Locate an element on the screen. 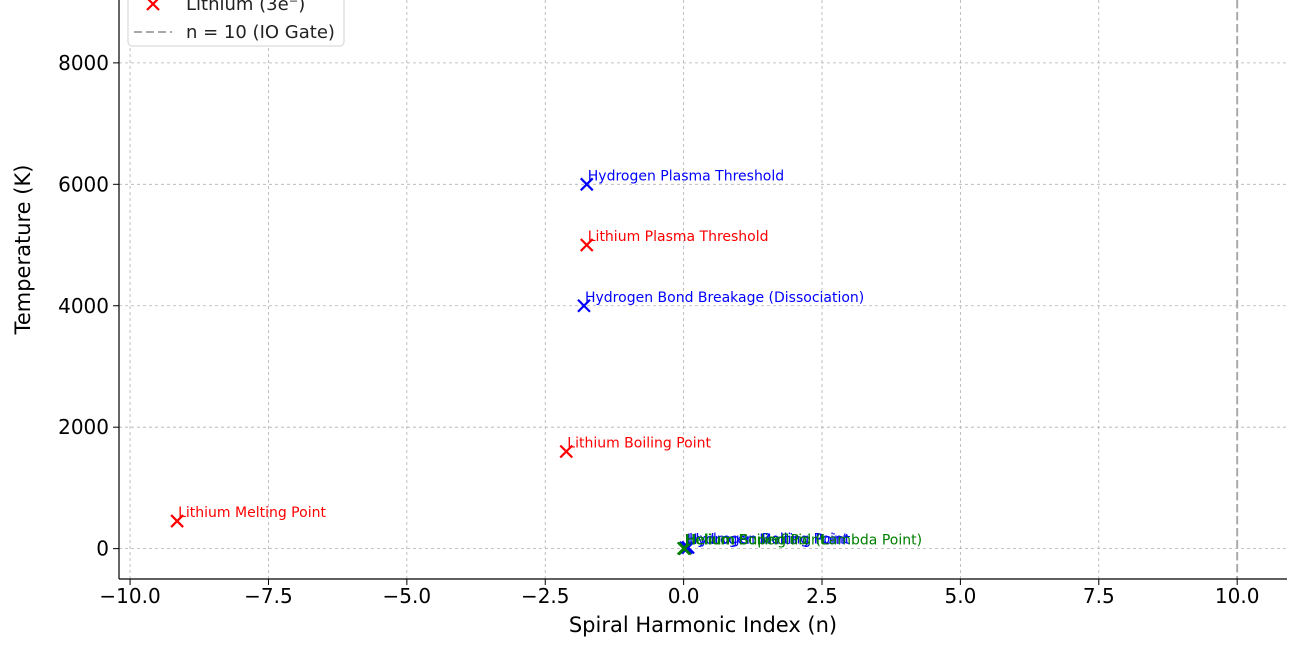  point-label: Lithium Boiling Point is located at coordinates (639, 443).